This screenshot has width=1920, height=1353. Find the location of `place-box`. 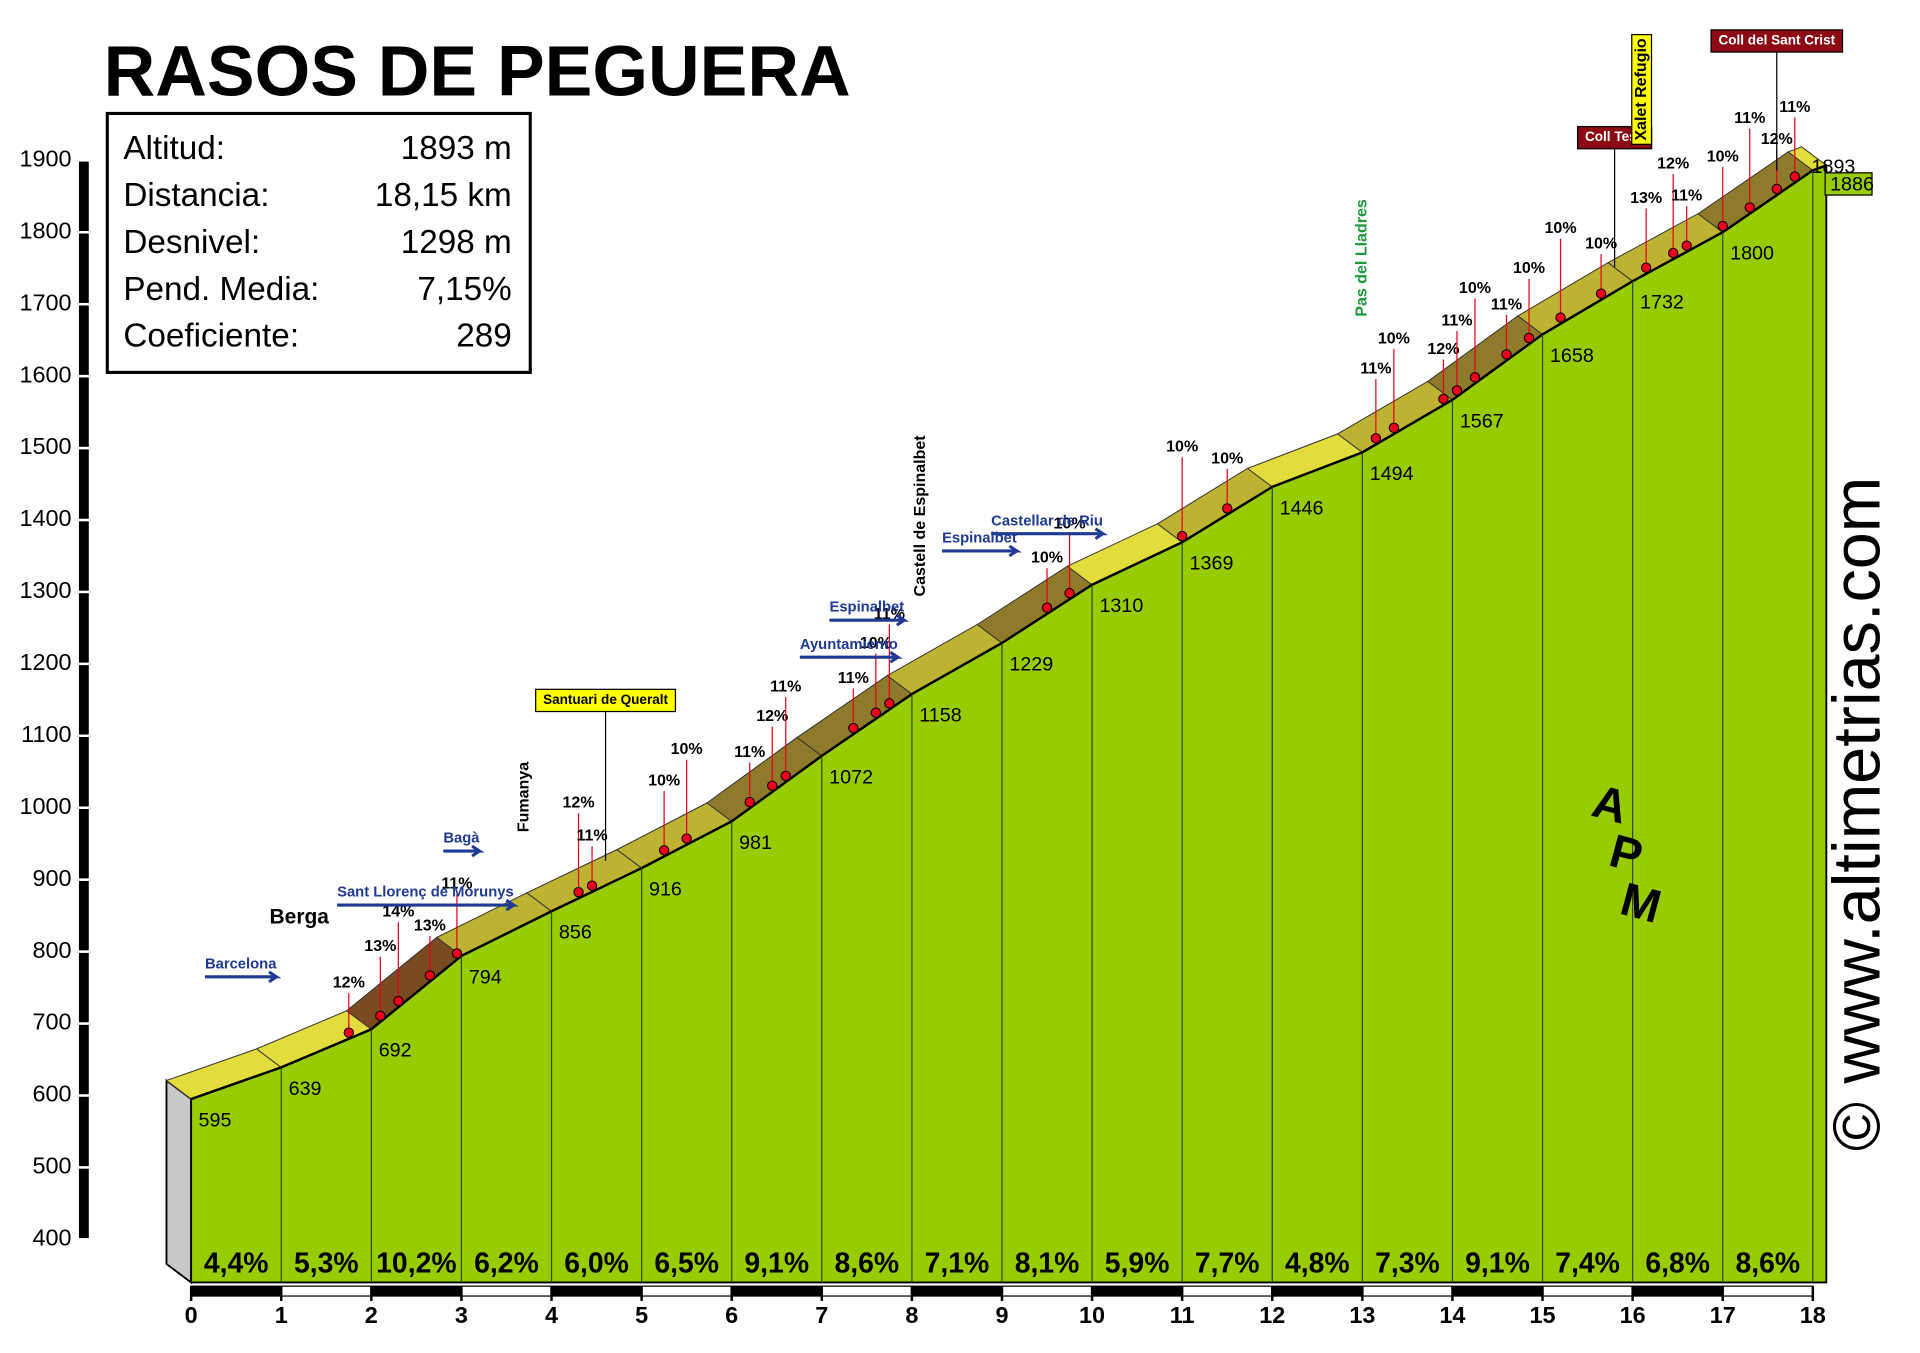

place-box is located at coordinates (1642, 89).